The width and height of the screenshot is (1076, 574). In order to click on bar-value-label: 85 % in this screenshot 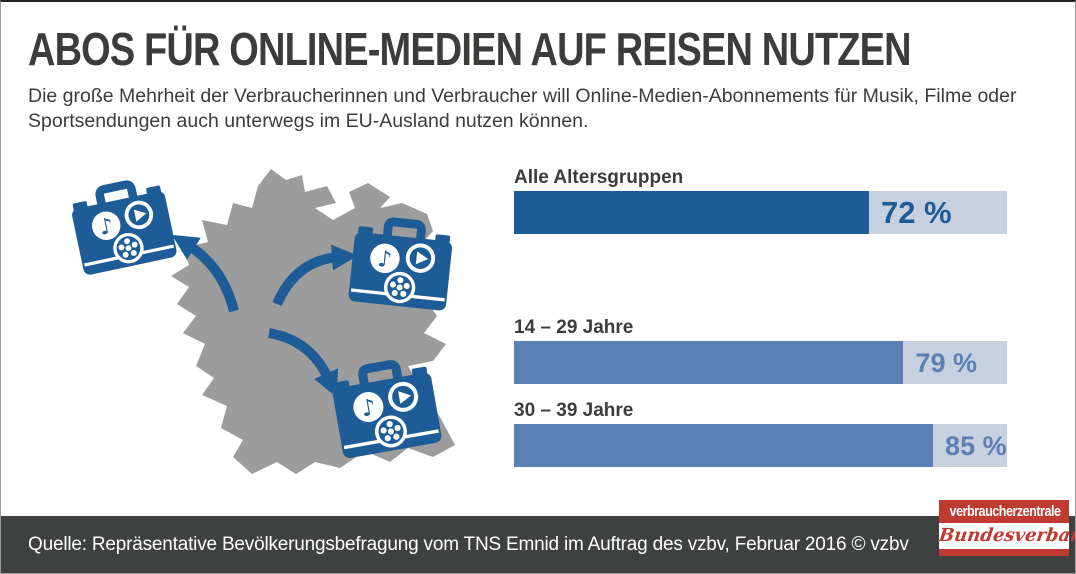, I will do `click(976, 446)`.